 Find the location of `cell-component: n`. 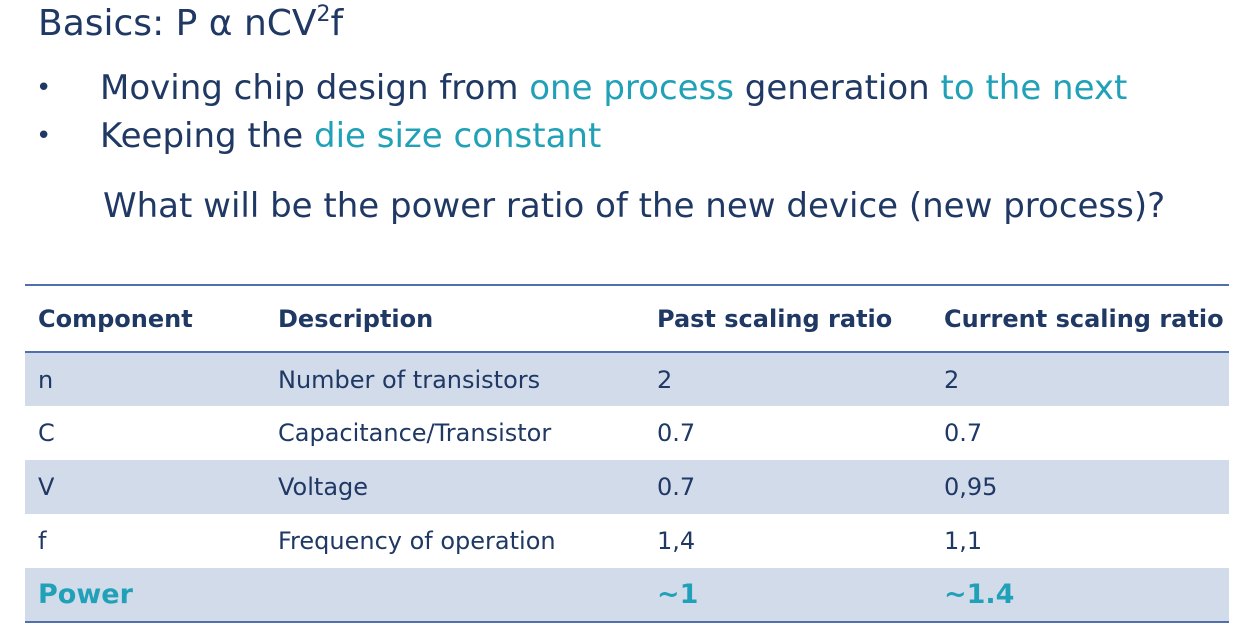

cell-component: n is located at coordinates (46, 379).